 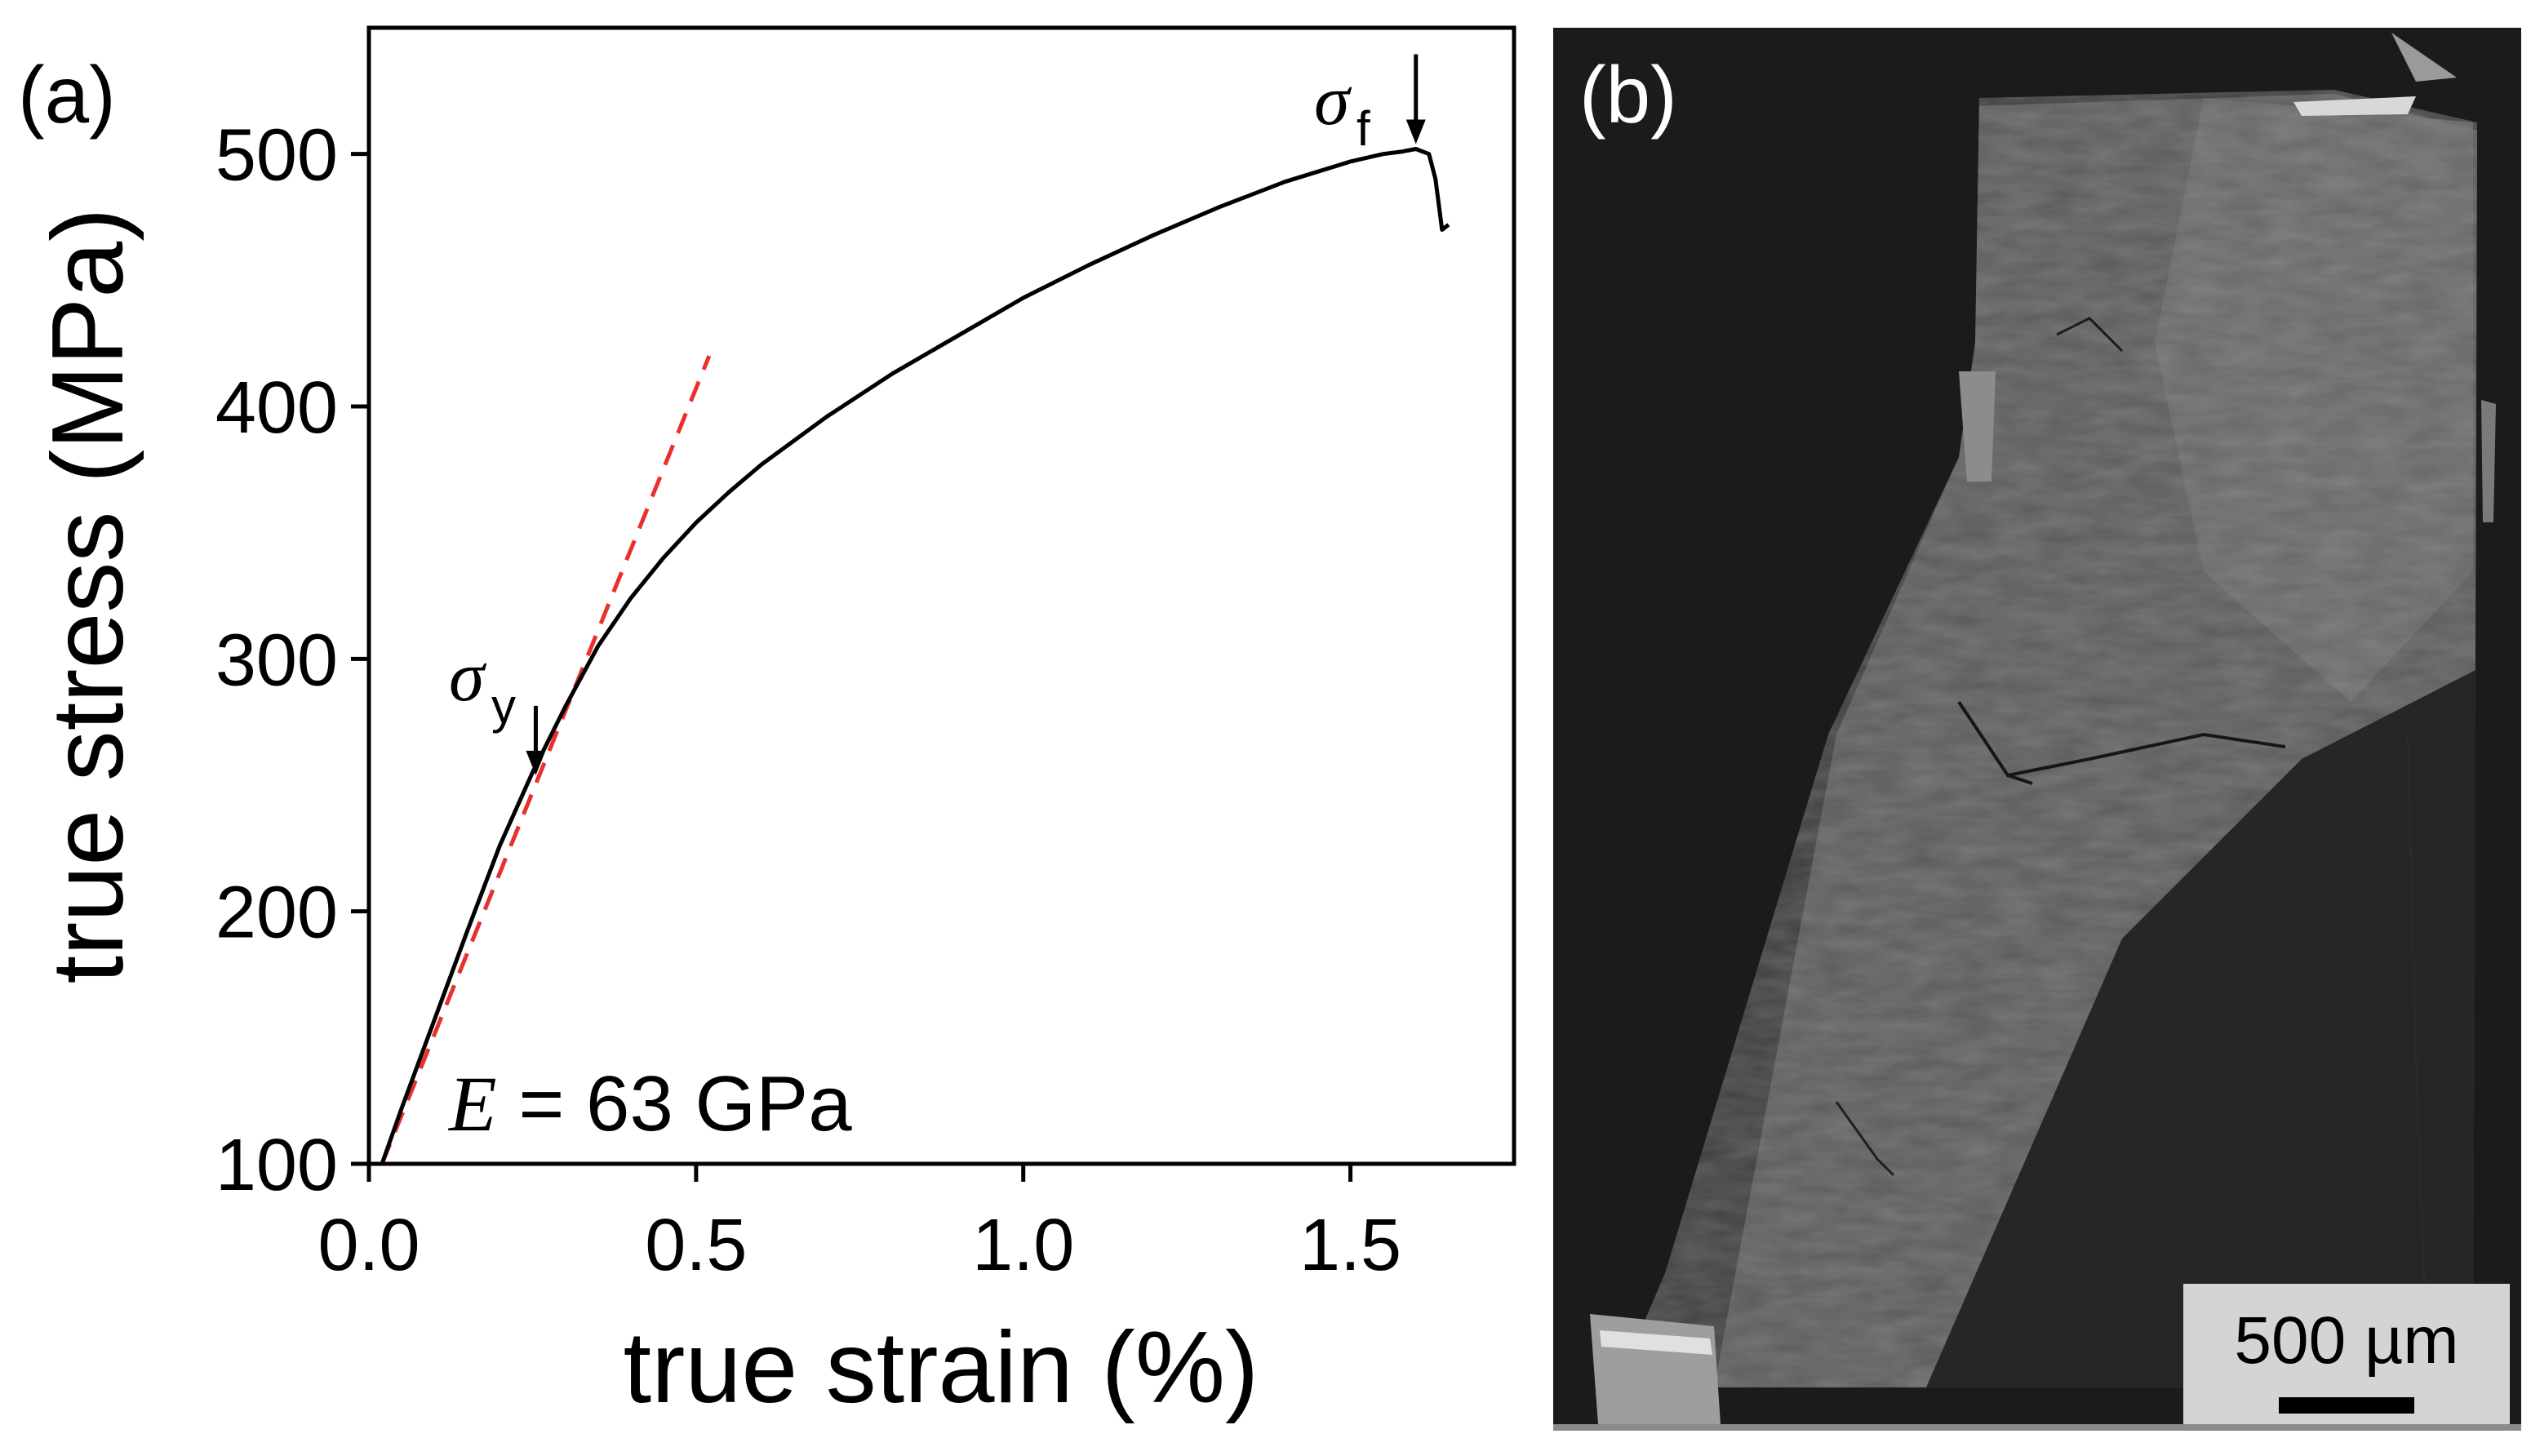 What do you see at coordinates (1628, 95) in the screenshot?
I see `panel-b-label: (b)` at bounding box center [1628, 95].